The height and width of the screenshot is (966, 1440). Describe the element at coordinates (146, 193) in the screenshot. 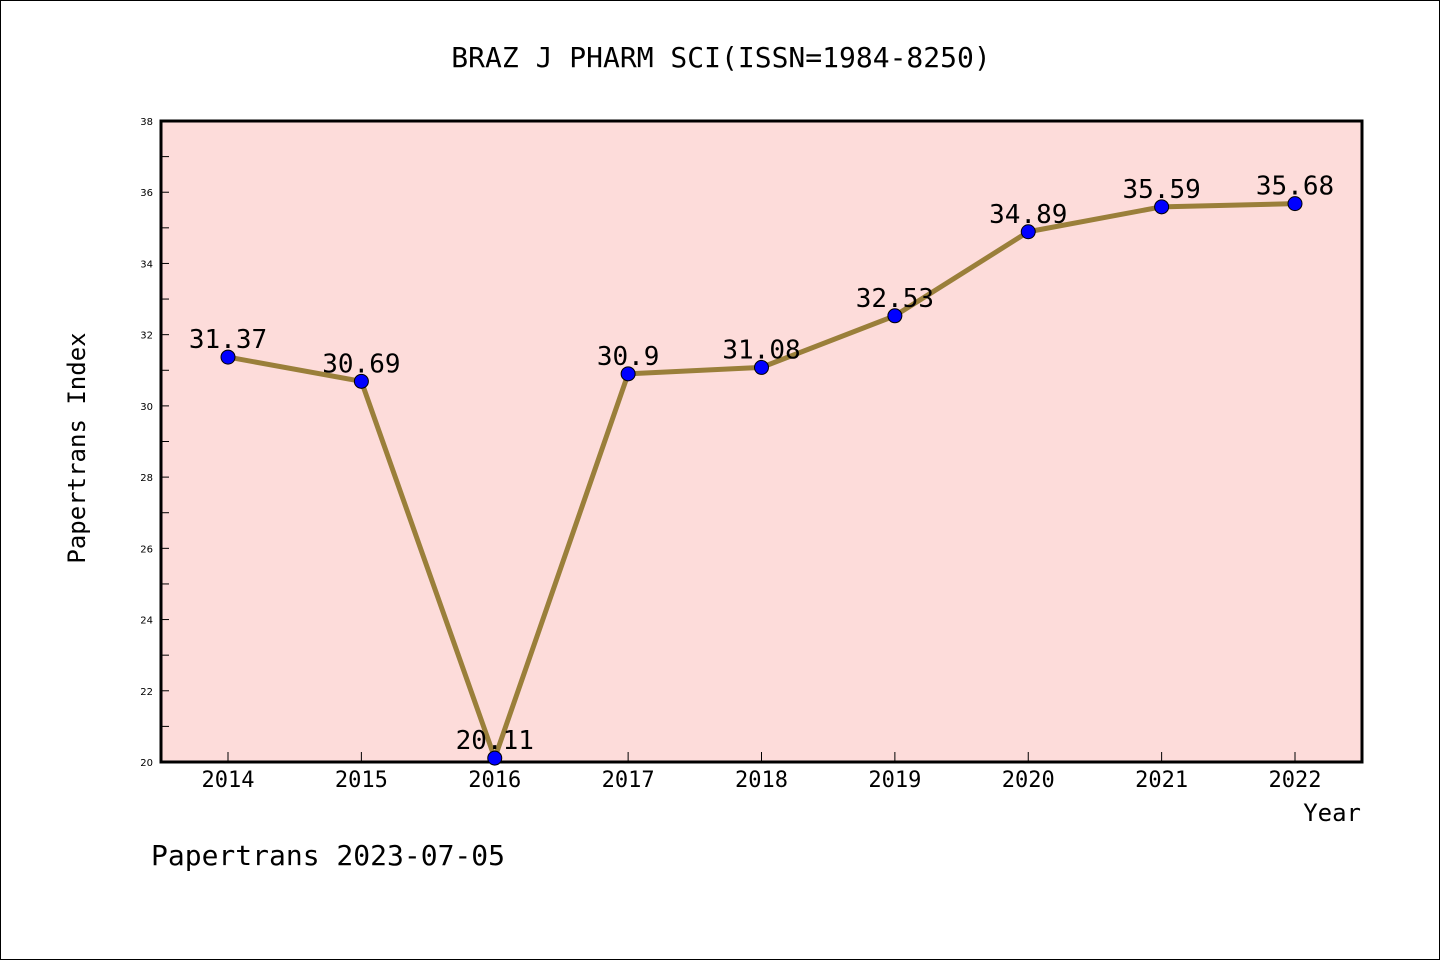

I see `y-tick-label: 36` at that location.